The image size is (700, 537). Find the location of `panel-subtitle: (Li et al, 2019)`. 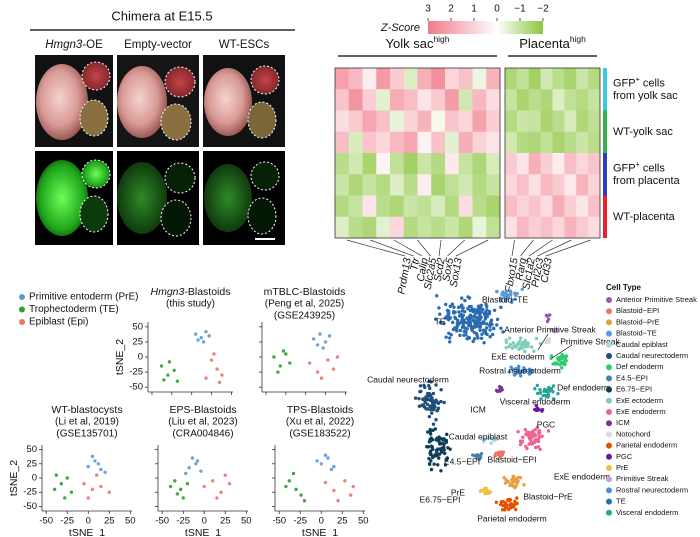

panel-subtitle: (Li et al, 2019) is located at coordinates (87, 422).